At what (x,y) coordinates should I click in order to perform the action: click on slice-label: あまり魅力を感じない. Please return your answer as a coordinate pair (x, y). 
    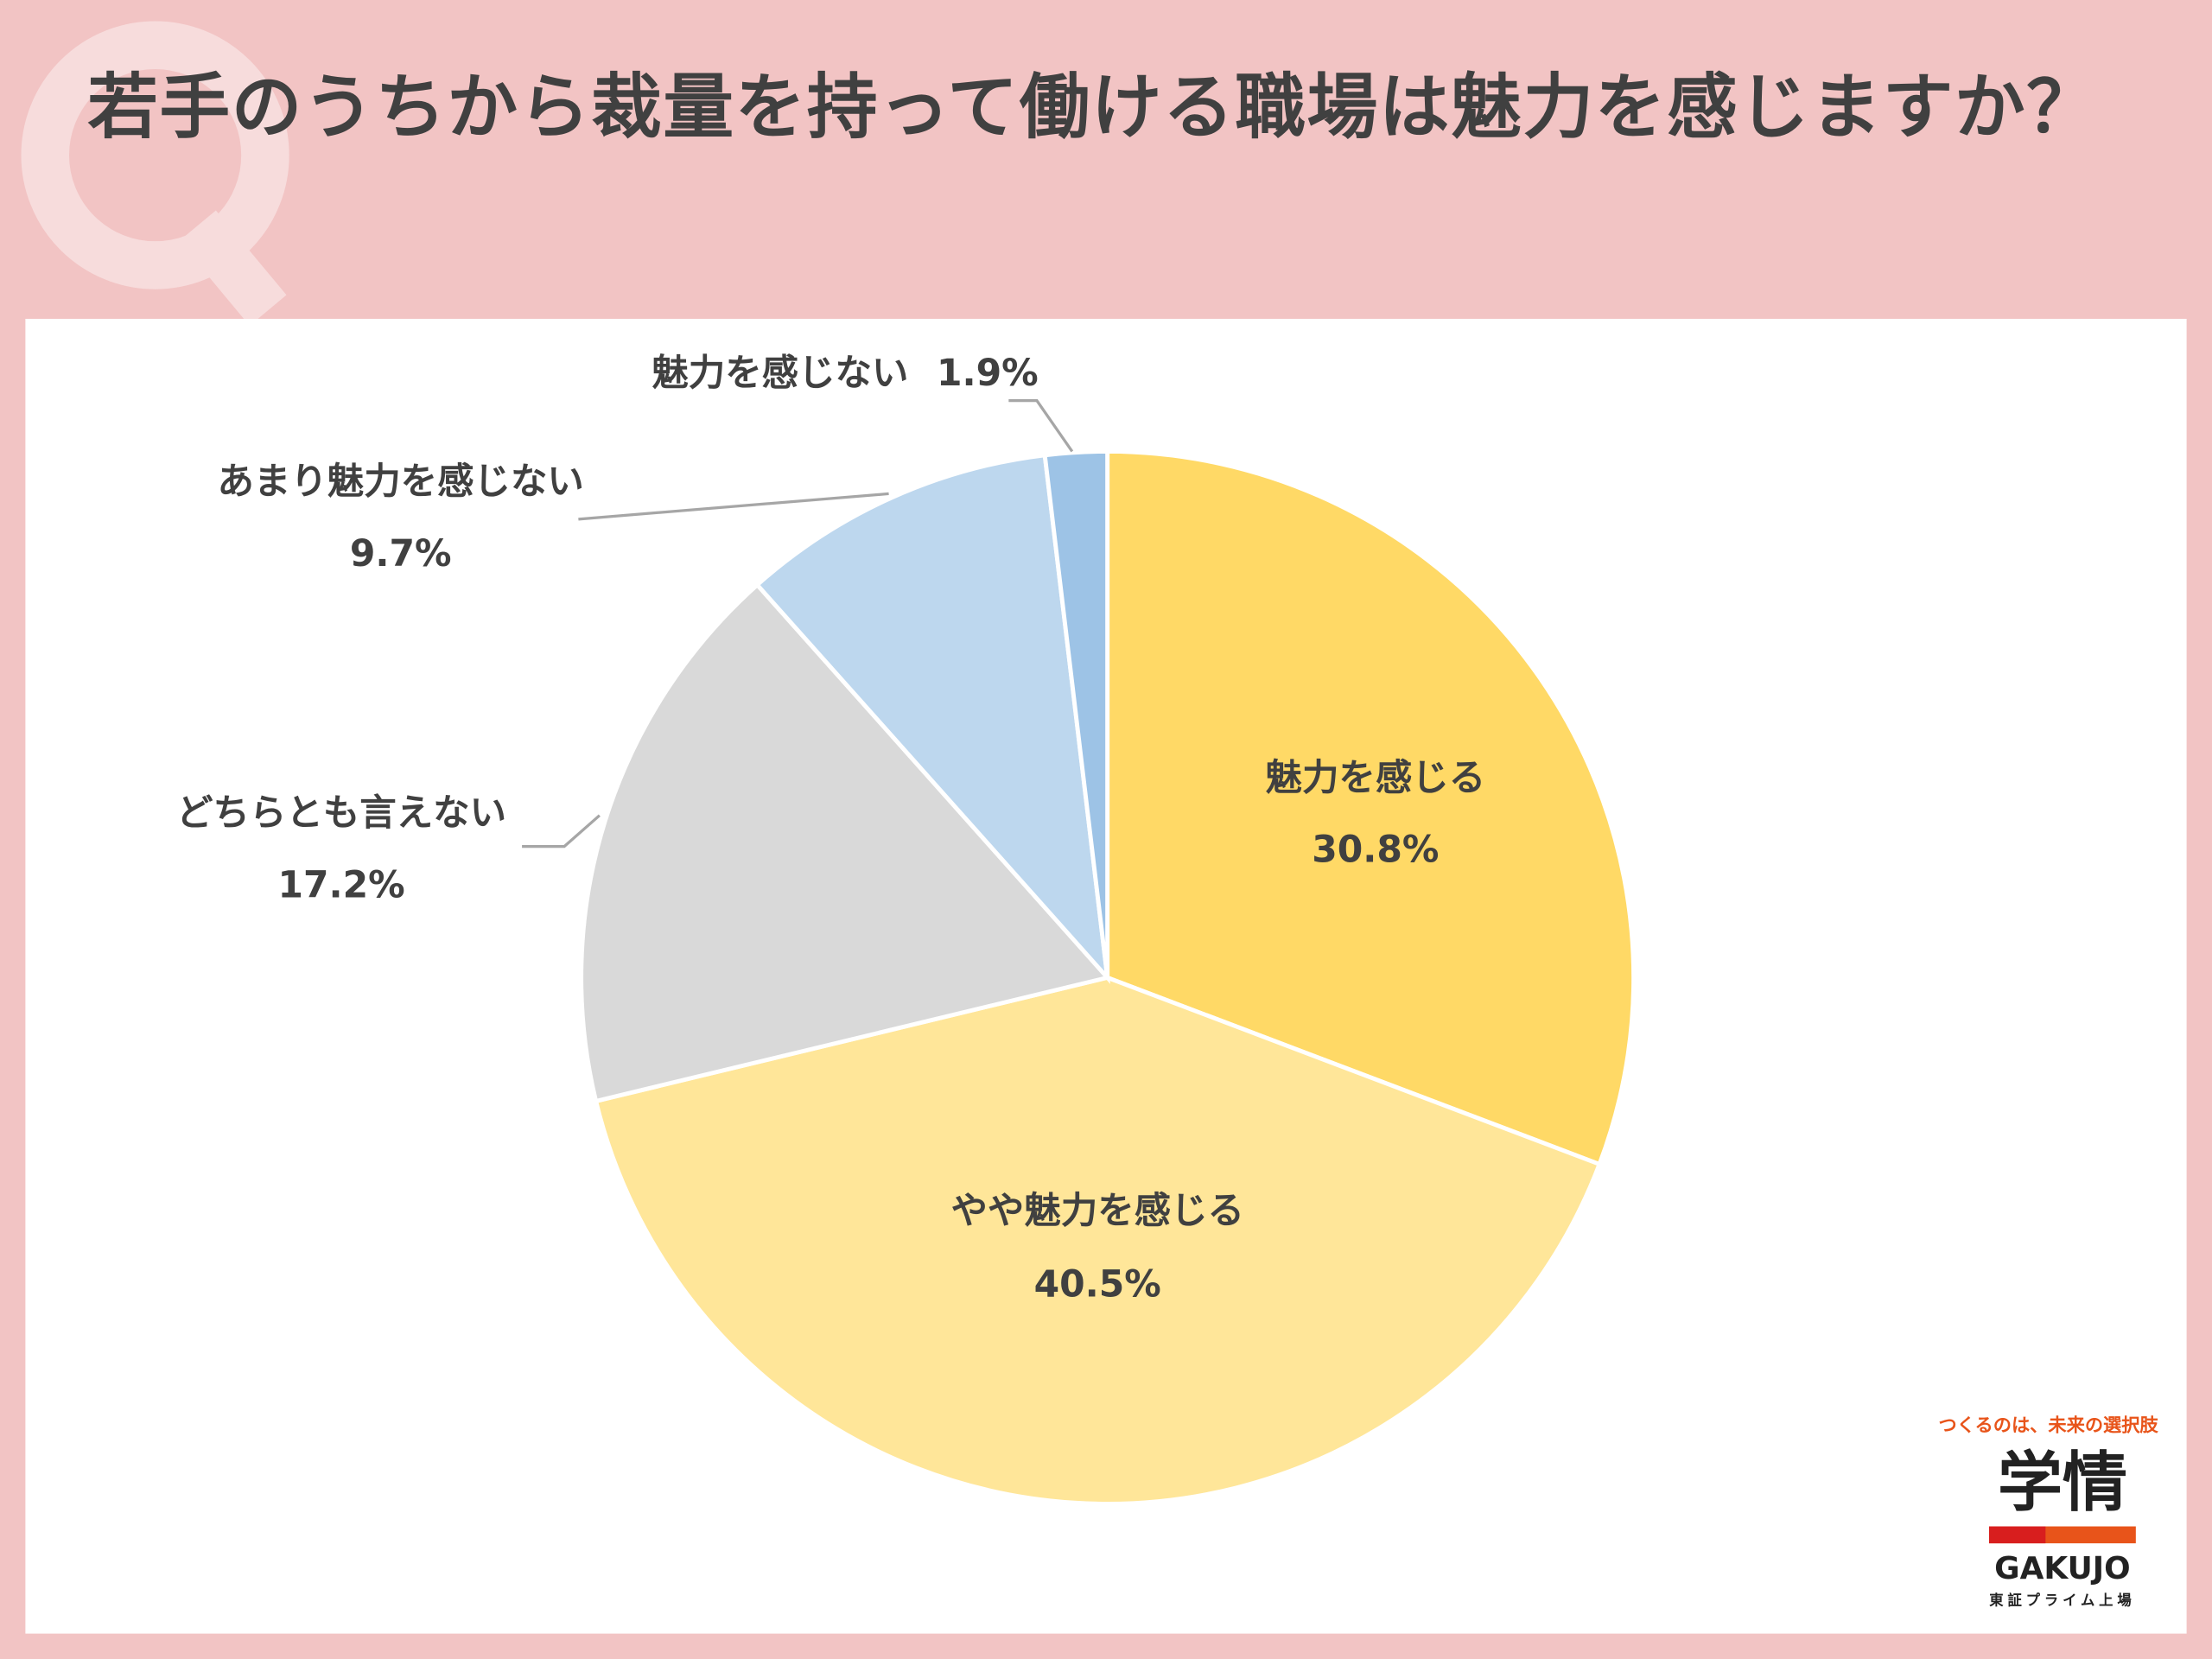
    Looking at the image, I should click on (400, 482).